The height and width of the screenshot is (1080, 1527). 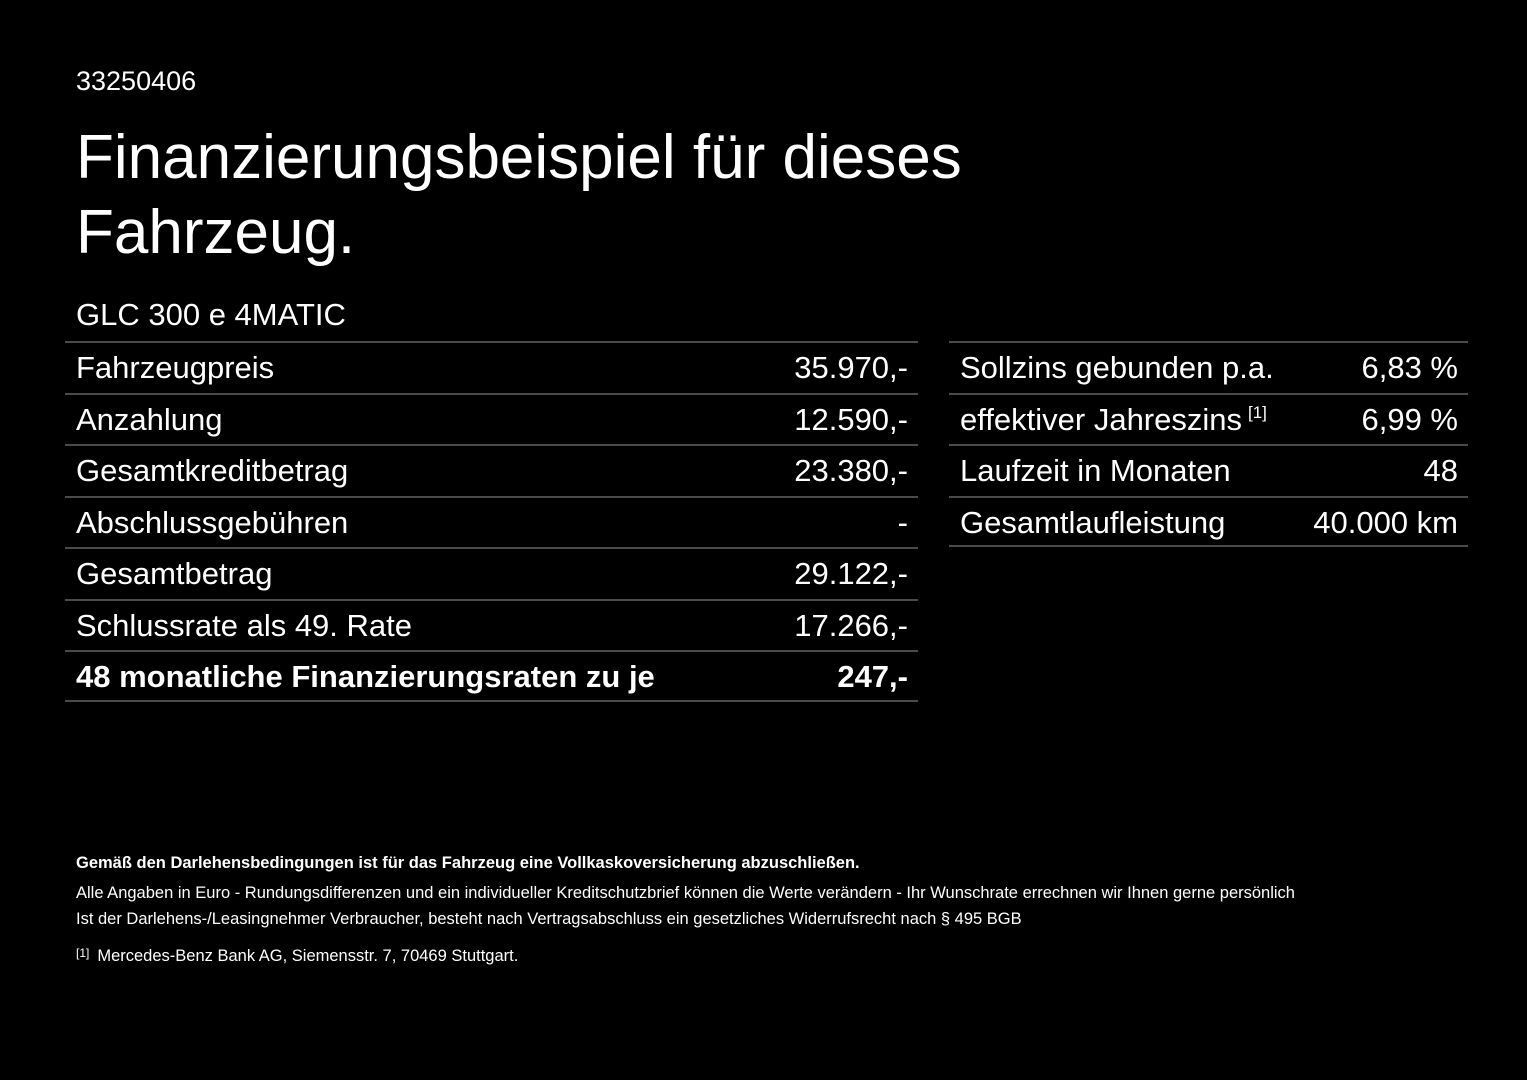 I want to click on table-row: Anzahlung 12.590,-, so click(x=491, y=418).